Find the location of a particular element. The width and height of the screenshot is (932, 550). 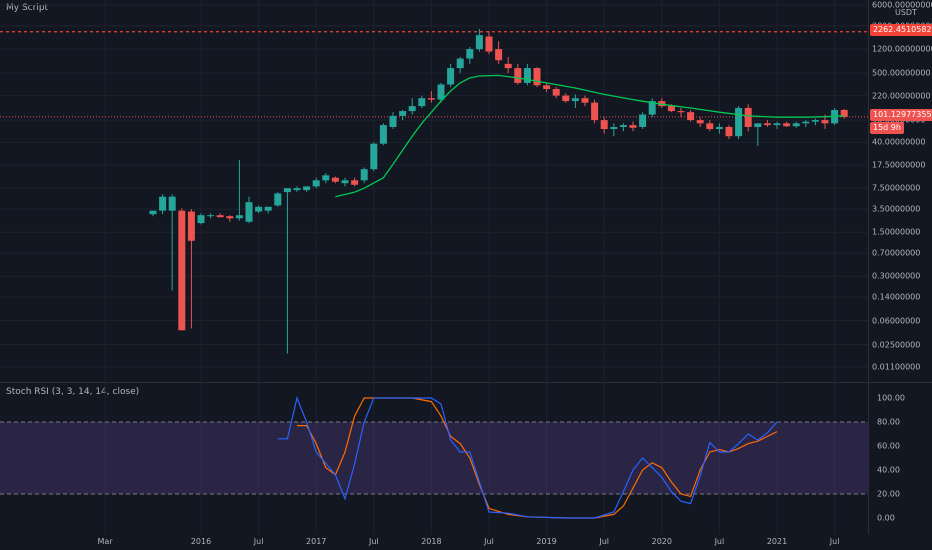

rsi-band is located at coordinates (434, 458).